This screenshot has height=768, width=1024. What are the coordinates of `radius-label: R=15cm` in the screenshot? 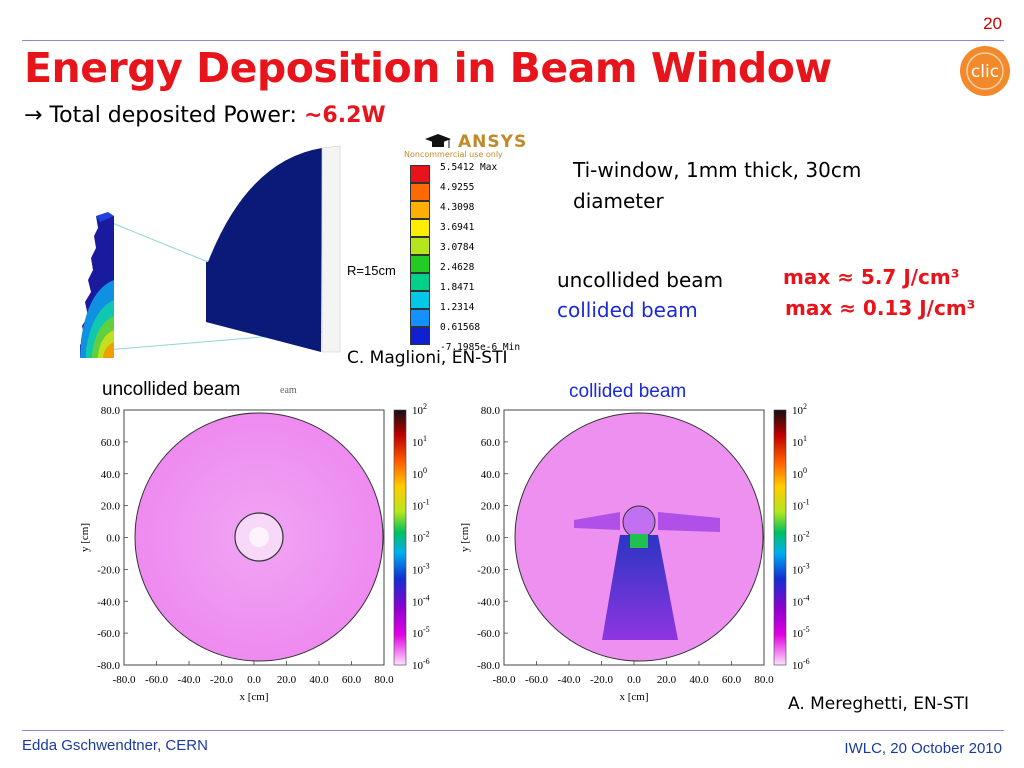 It's located at (371, 270).